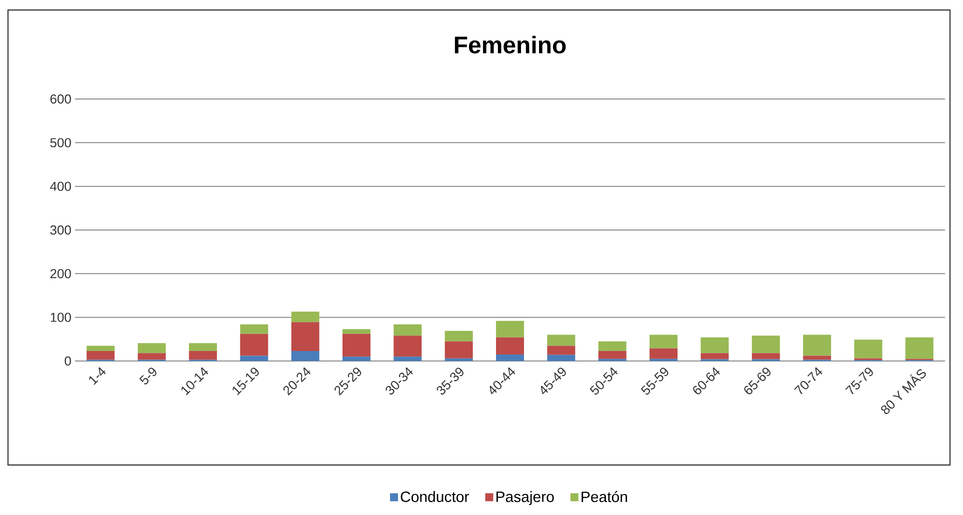  What do you see at coordinates (97, 376) in the screenshot?
I see `x-tick-label: 1-4` at bounding box center [97, 376].